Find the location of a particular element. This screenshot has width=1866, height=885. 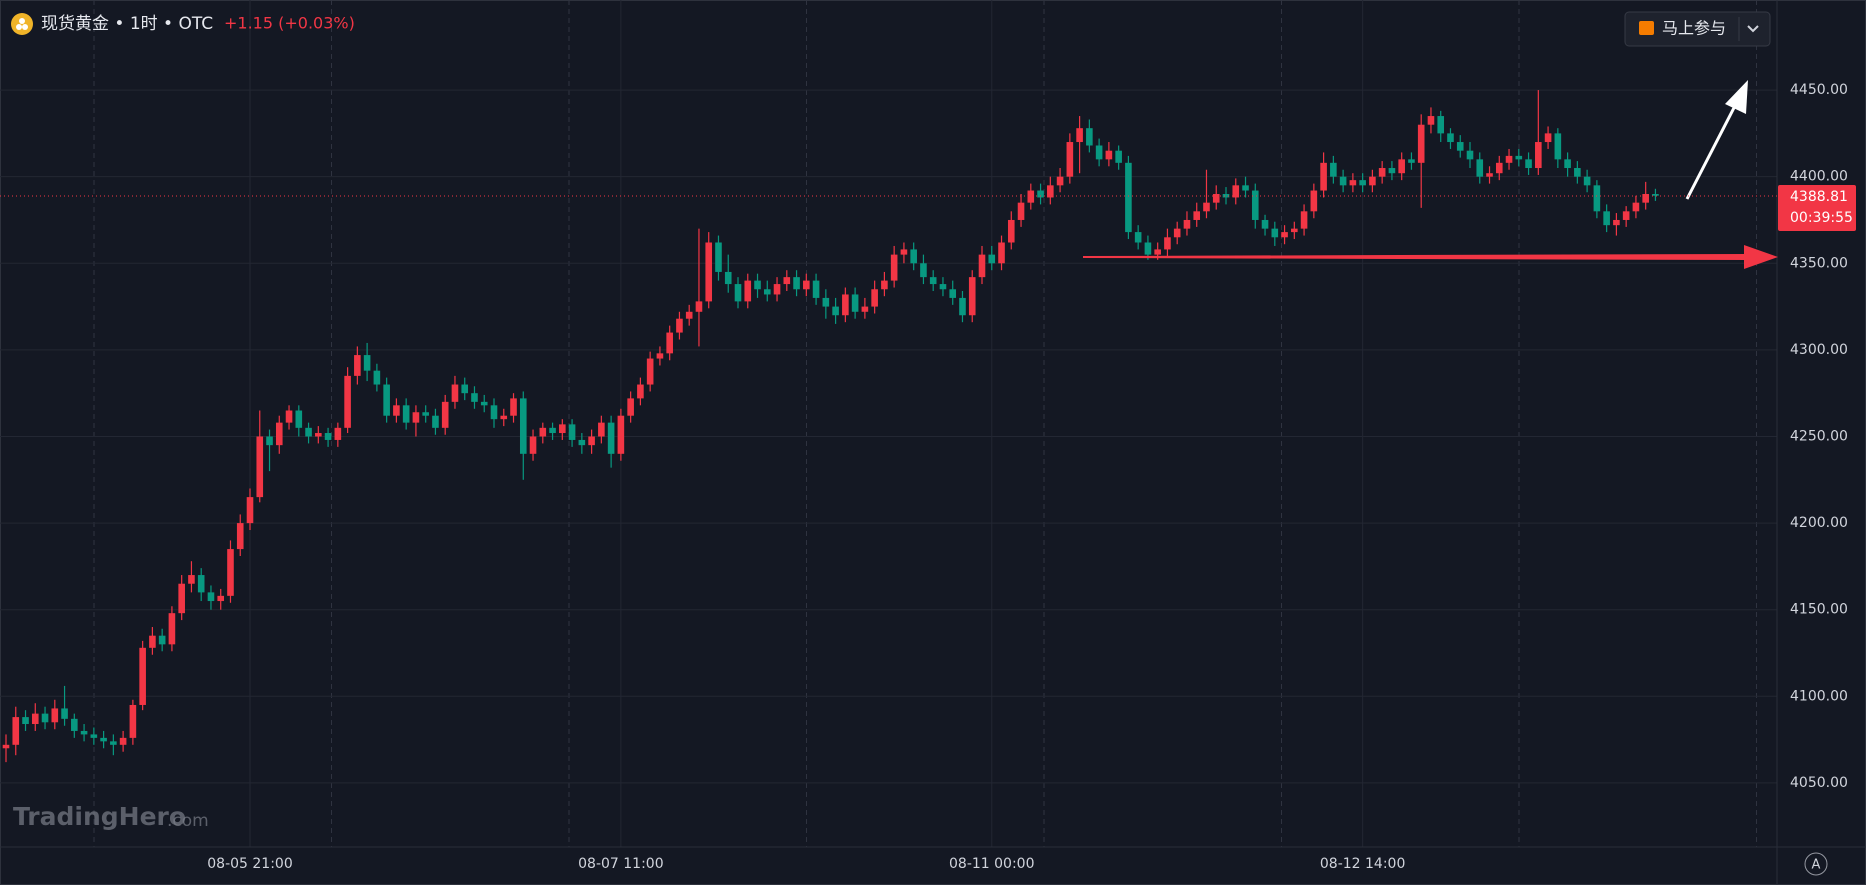

join-button: 马上参与 is located at coordinates (1697, 29).